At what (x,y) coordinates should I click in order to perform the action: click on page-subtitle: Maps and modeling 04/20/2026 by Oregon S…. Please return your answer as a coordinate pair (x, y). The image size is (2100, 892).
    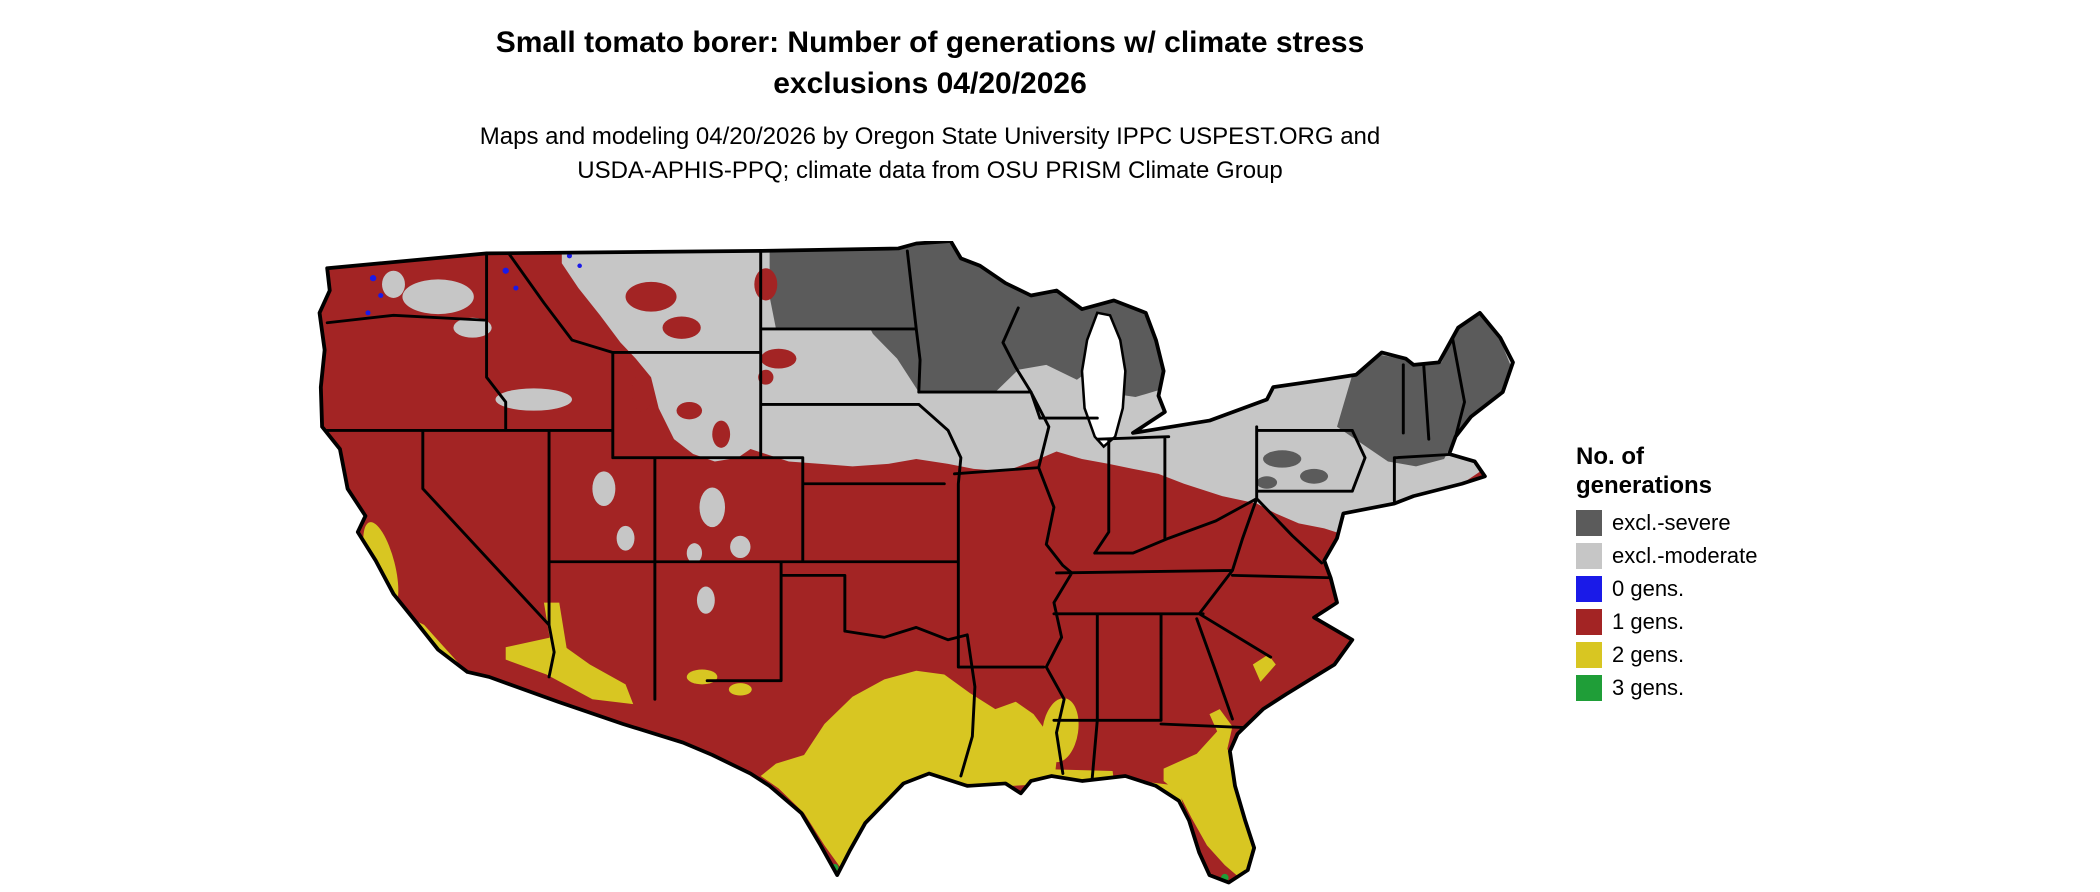
    Looking at the image, I should click on (930, 154).